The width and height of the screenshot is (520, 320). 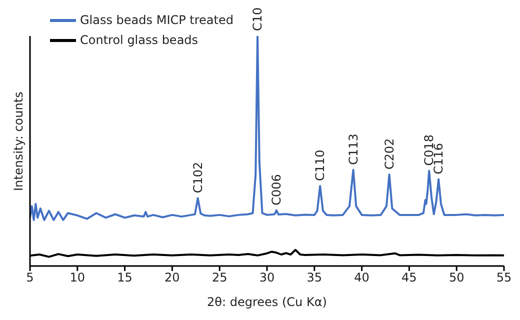 What do you see at coordinates (320, 165) in the screenshot?
I see `annotation: C110` at bounding box center [320, 165].